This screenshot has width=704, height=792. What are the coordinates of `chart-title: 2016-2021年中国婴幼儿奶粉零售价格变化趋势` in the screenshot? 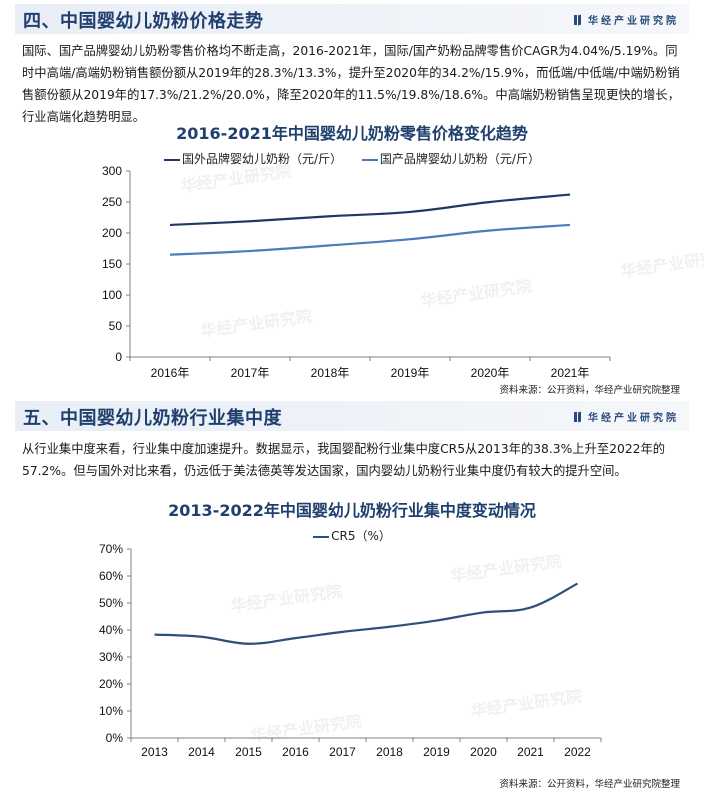 It's located at (352, 133).